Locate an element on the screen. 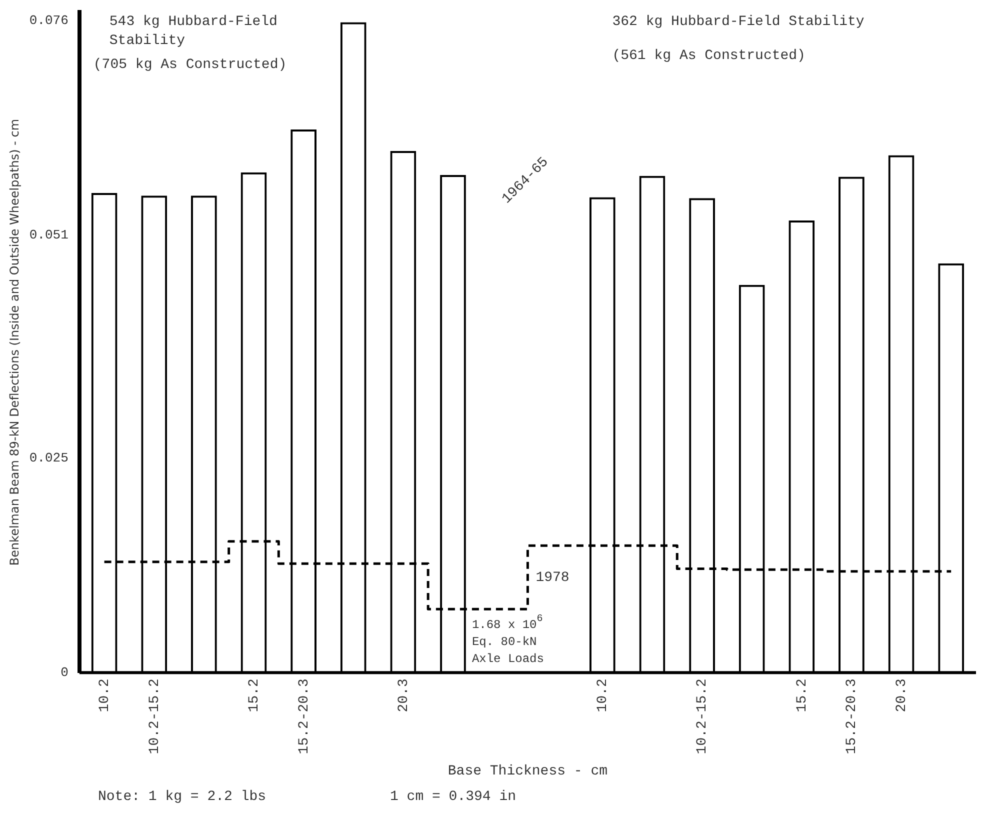  y-tick-label: 0.025 is located at coordinates (48, 458).